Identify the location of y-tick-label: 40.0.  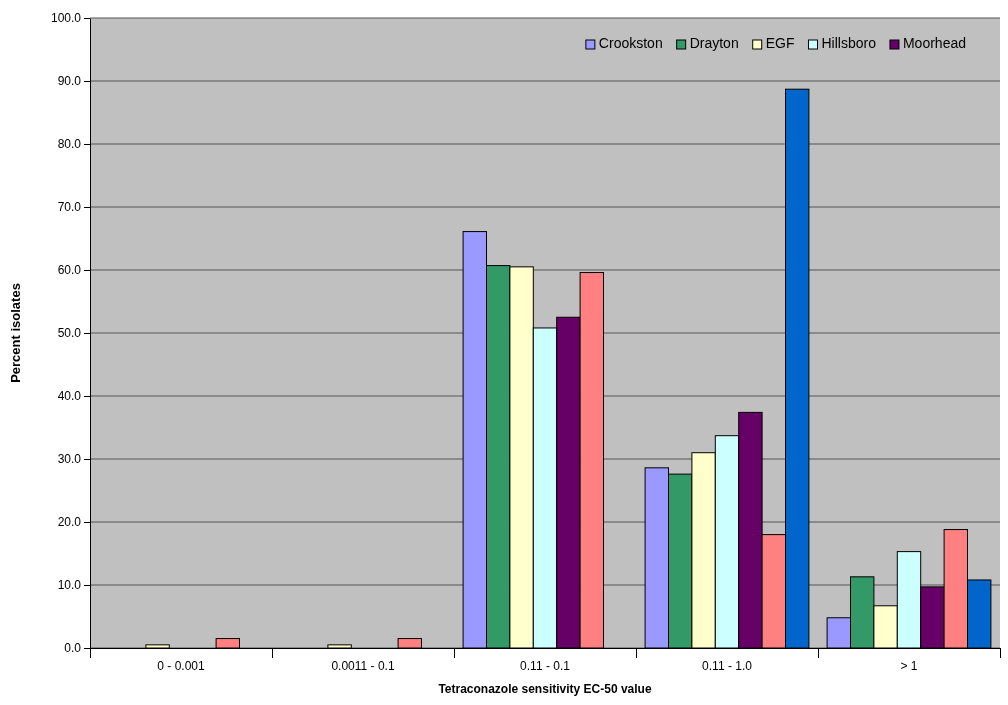
(69, 396).